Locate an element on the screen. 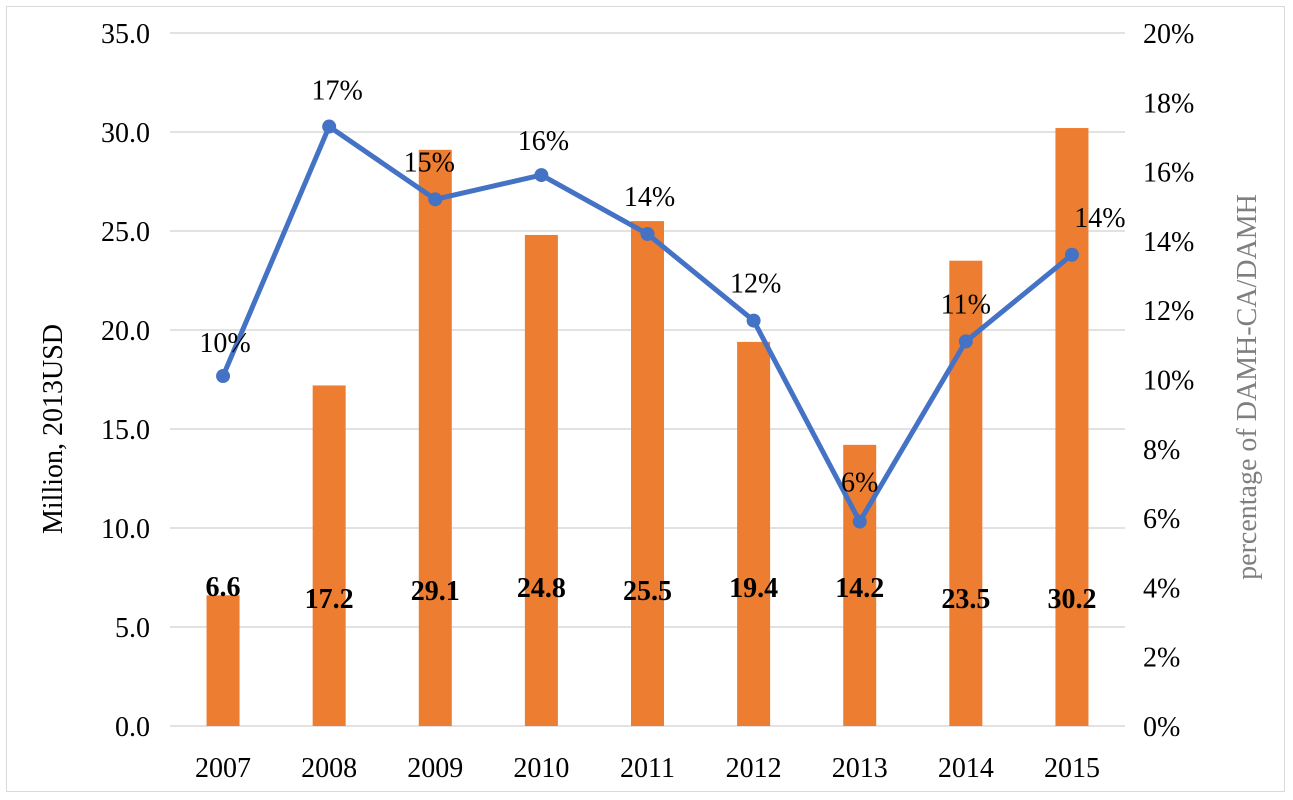 This screenshot has width=1293, height=800. x-tick-label: 2015 is located at coordinates (1072, 768).